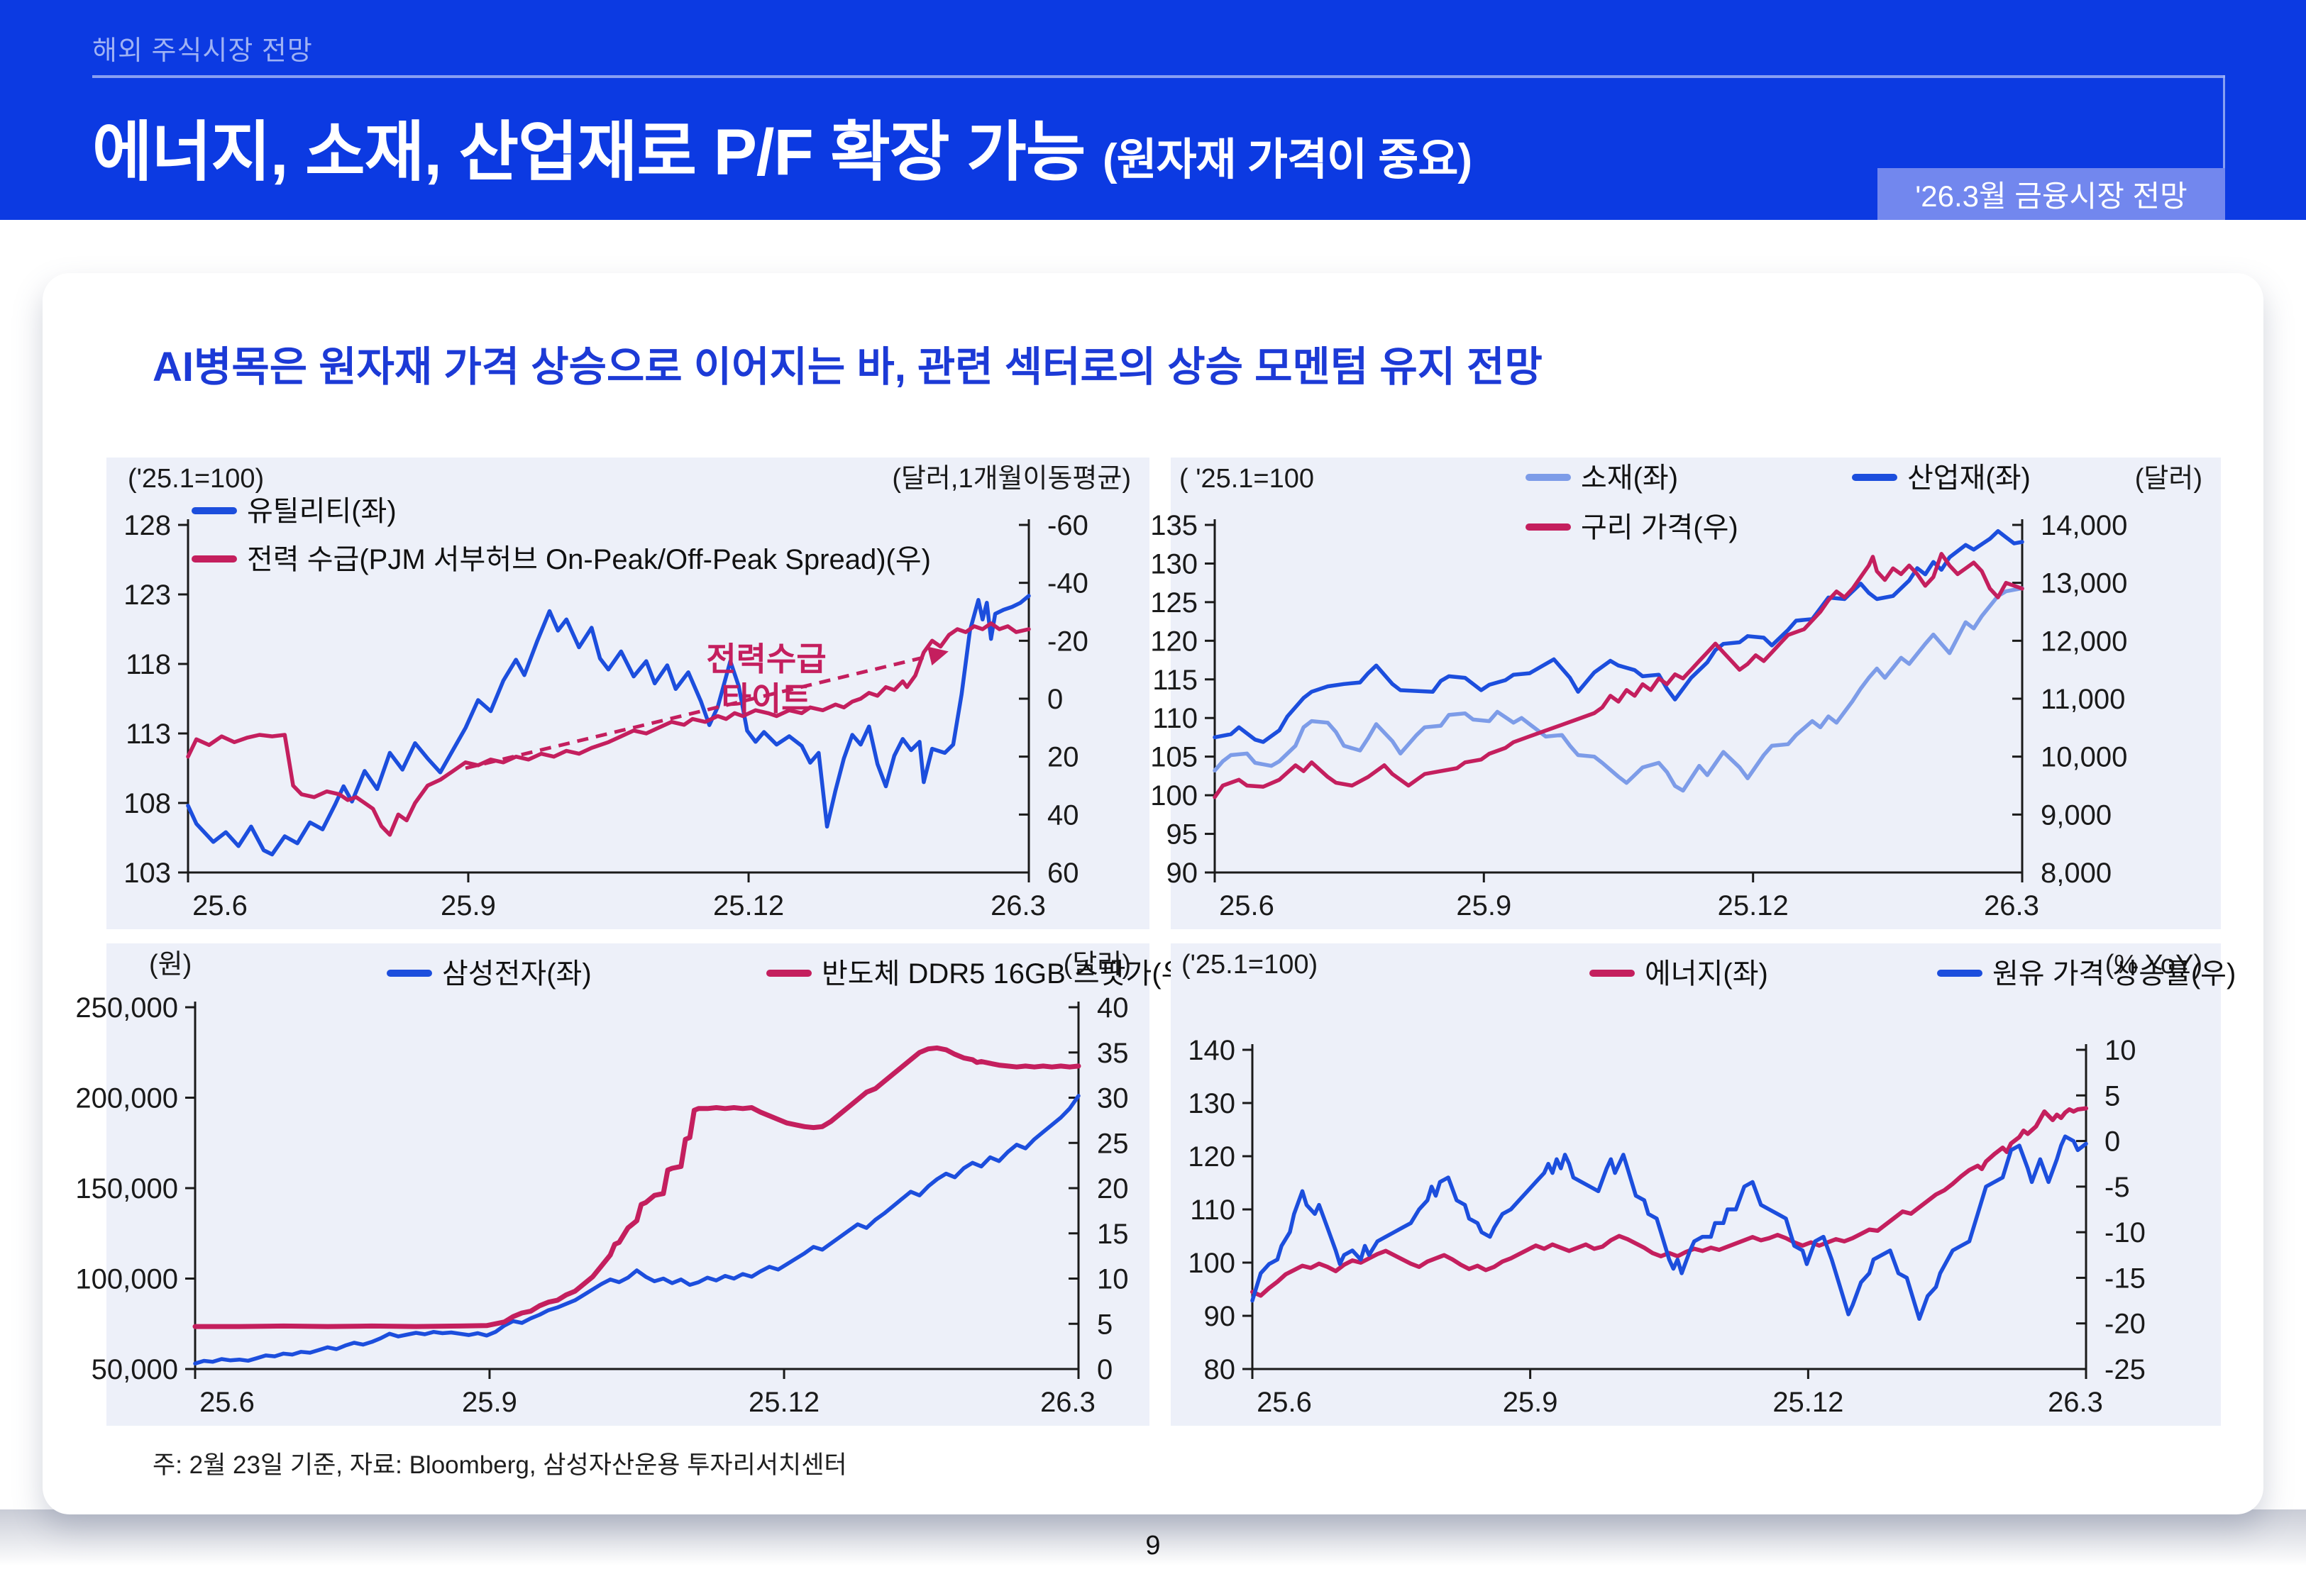 This screenshot has width=2306, height=1596. What do you see at coordinates (1009, 974) in the screenshot?
I see `legend-label: 반도체 DDR5 16GB 스팟가(우)` at bounding box center [1009, 974].